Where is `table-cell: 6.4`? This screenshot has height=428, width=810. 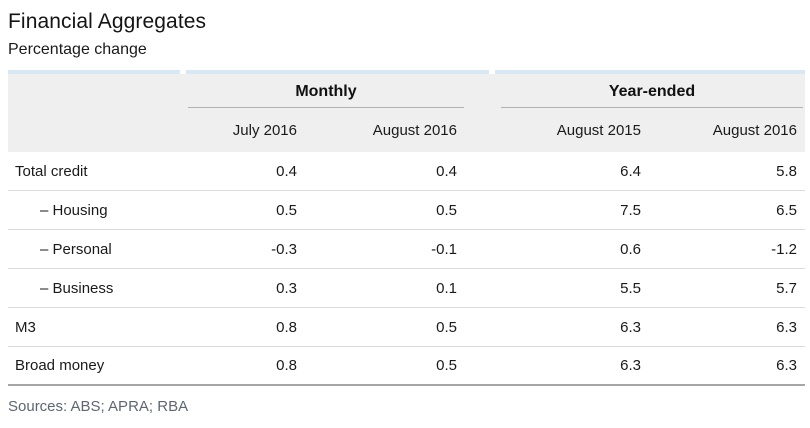
table-cell: 6.4 is located at coordinates (630, 171).